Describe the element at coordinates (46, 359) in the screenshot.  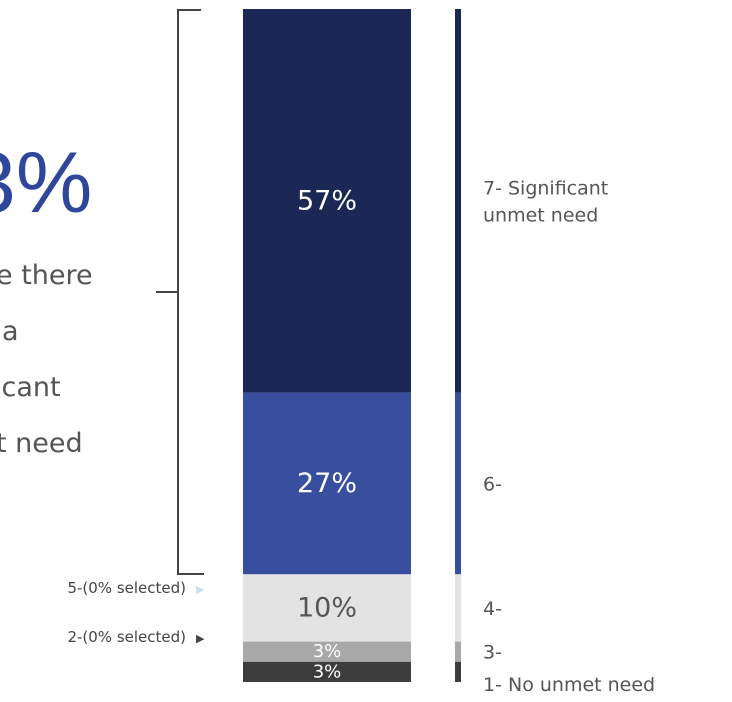
I see `headline-description: e there a icant t need` at that location.